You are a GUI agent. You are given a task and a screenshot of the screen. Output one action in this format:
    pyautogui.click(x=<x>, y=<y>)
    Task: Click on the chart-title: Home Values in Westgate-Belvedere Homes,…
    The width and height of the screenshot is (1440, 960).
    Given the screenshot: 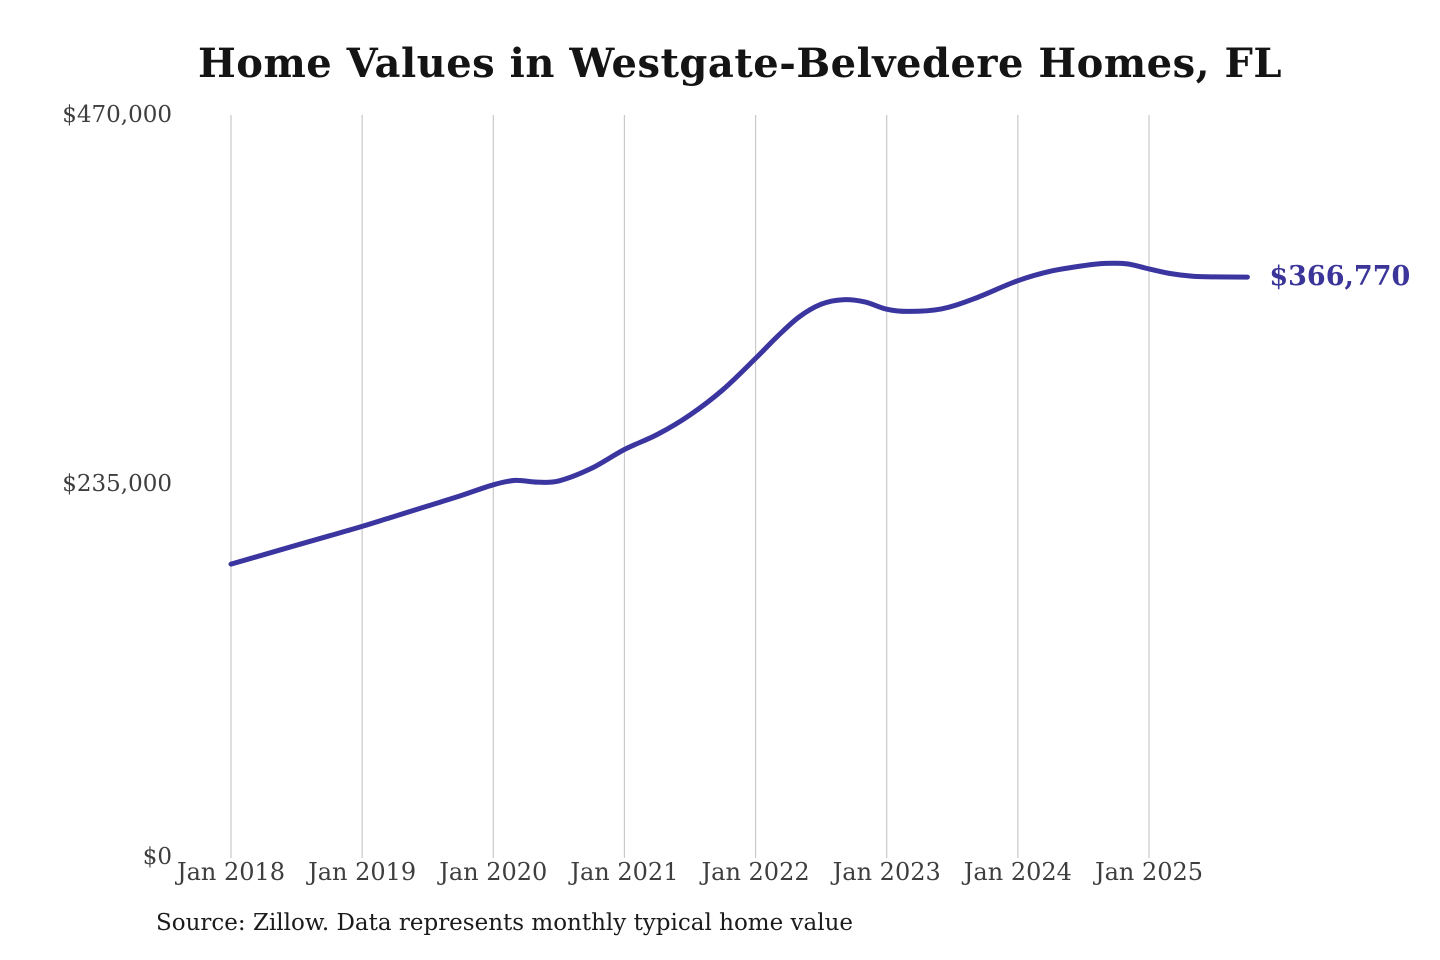 What is the action you would take?
    pyautogui.click(x=740, y=63)
    